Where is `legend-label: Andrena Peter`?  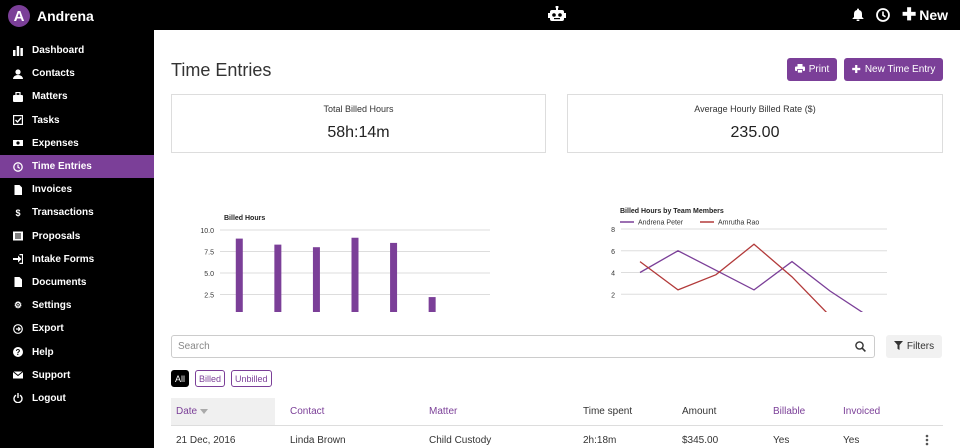 legend-label: Andrena Peter is located at coordinates (661, 223).